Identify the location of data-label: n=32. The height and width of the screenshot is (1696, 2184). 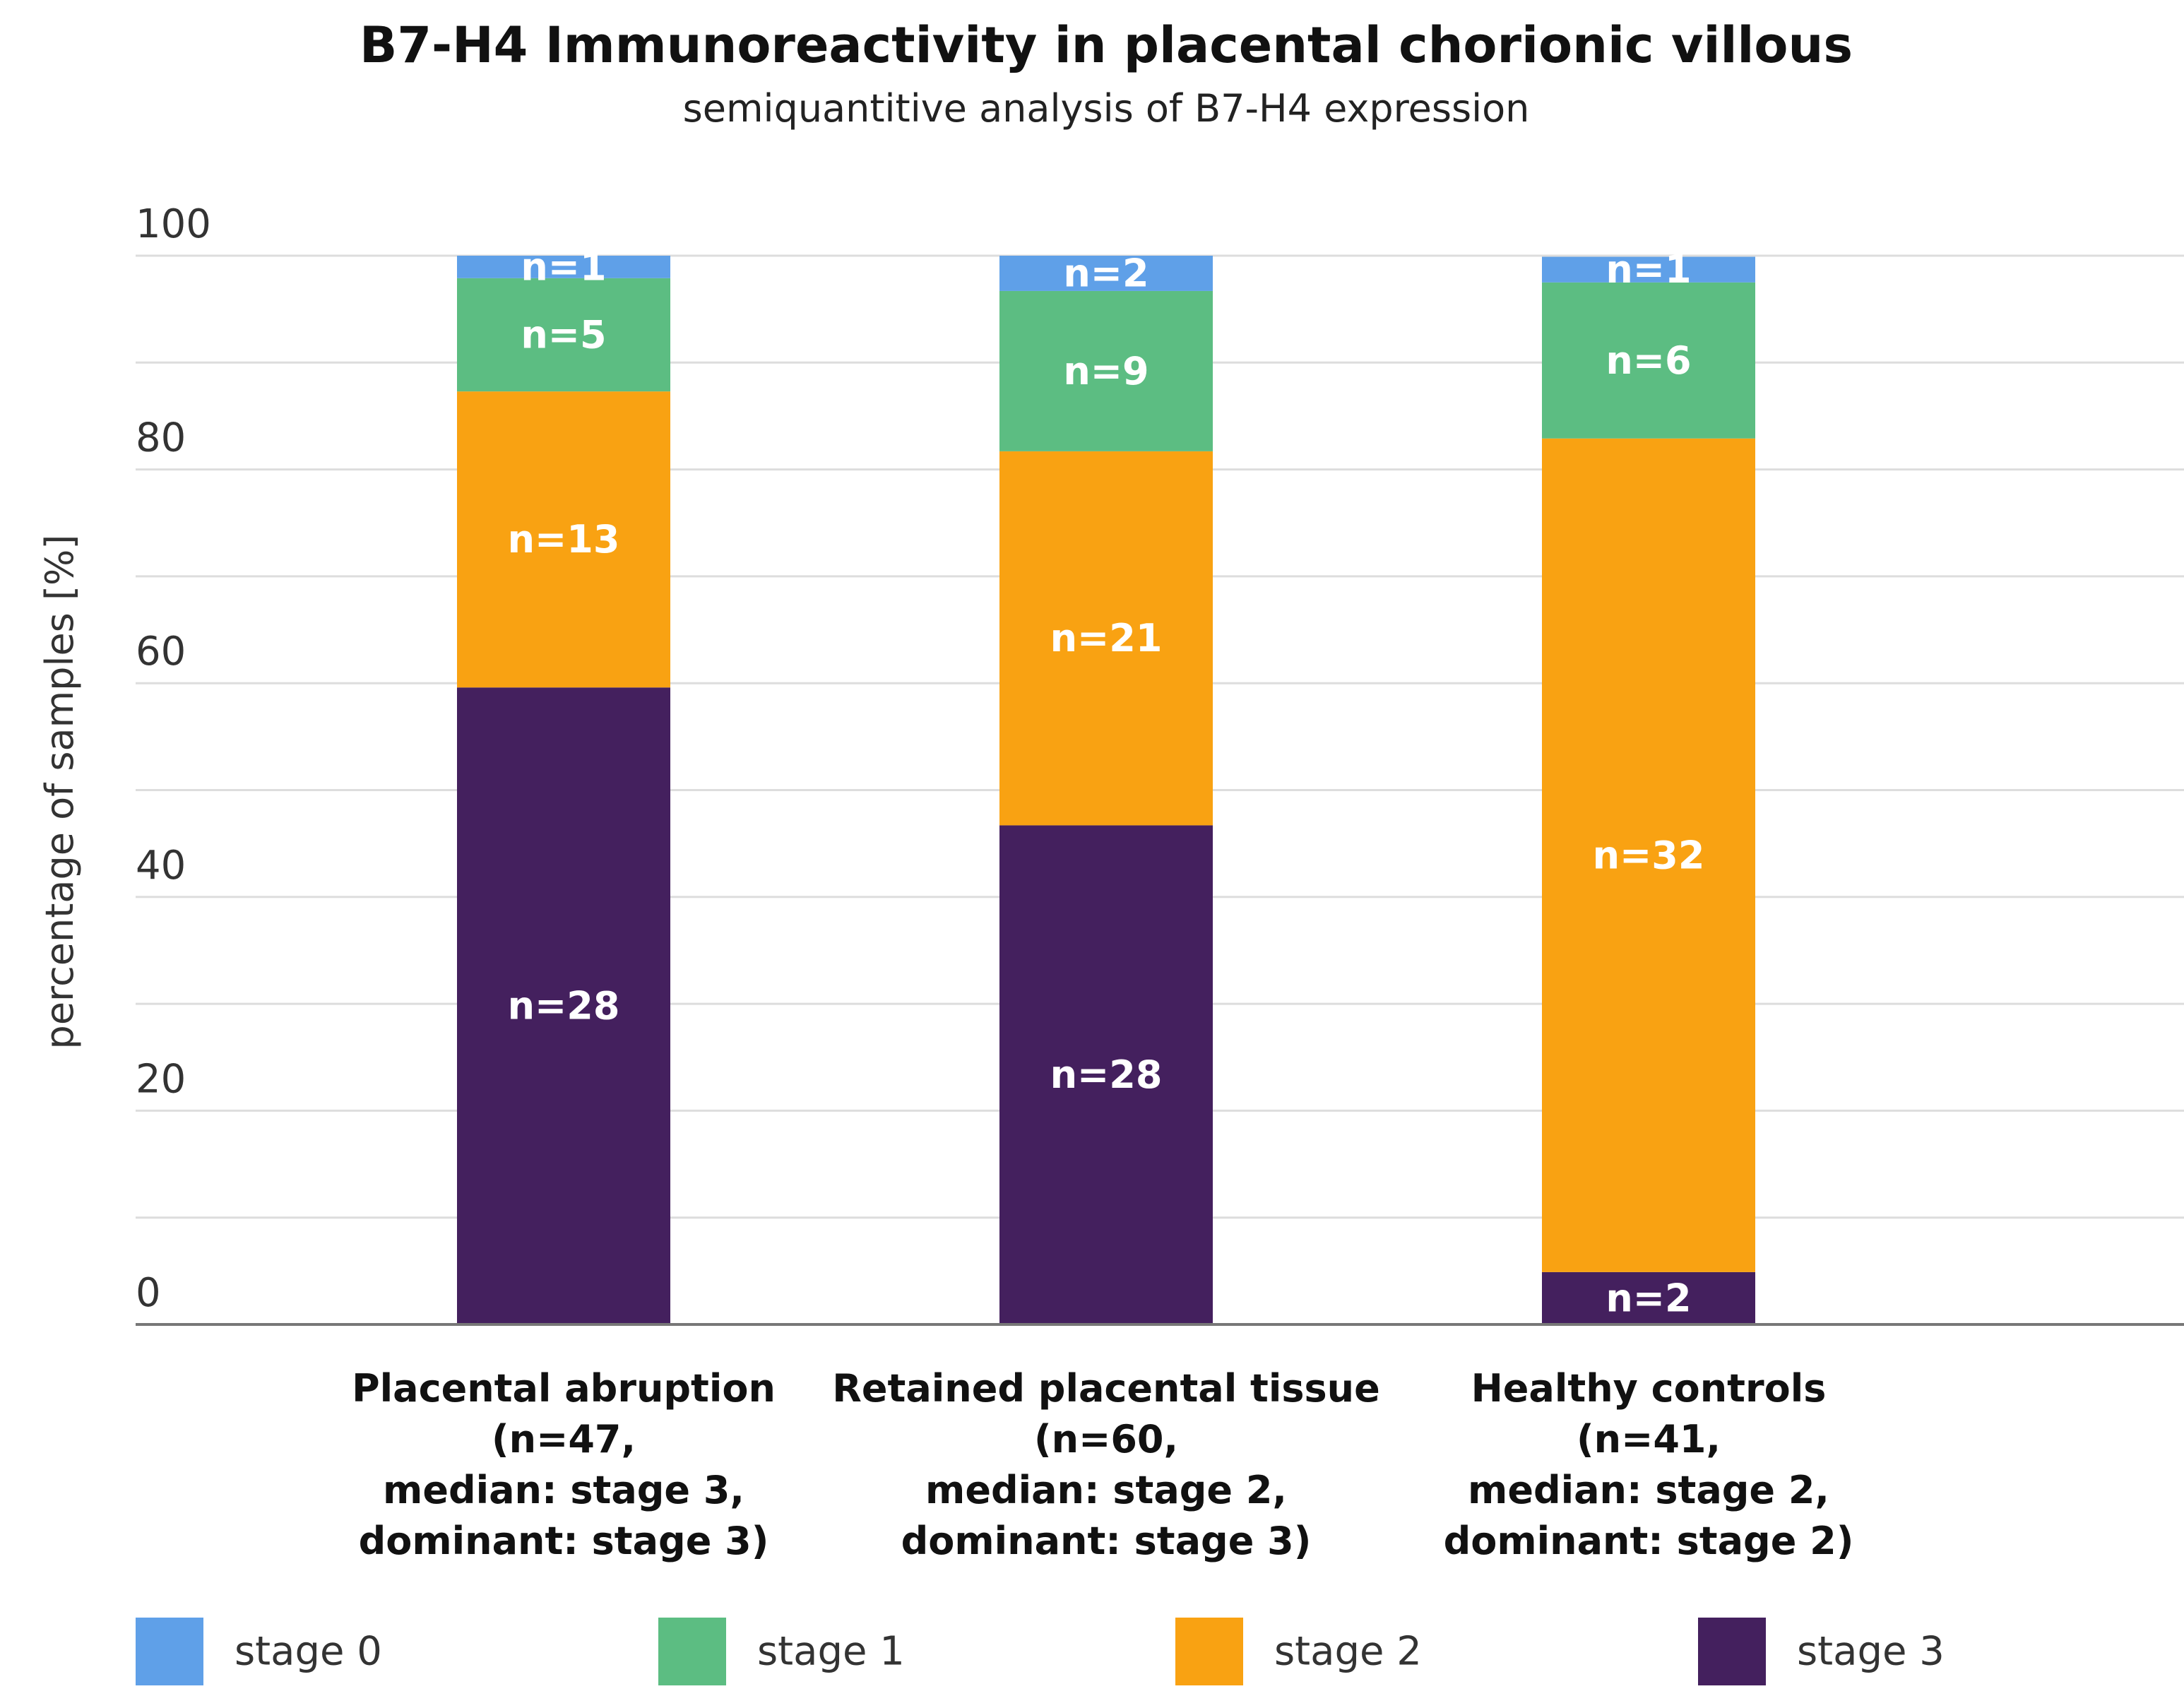
(1649, 855).